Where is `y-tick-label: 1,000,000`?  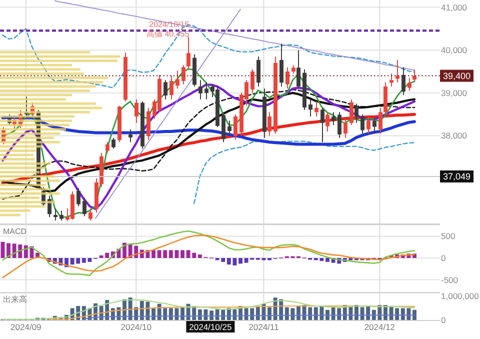 y-tick-label: 1,000,000 is located at coordinates (460, 295).